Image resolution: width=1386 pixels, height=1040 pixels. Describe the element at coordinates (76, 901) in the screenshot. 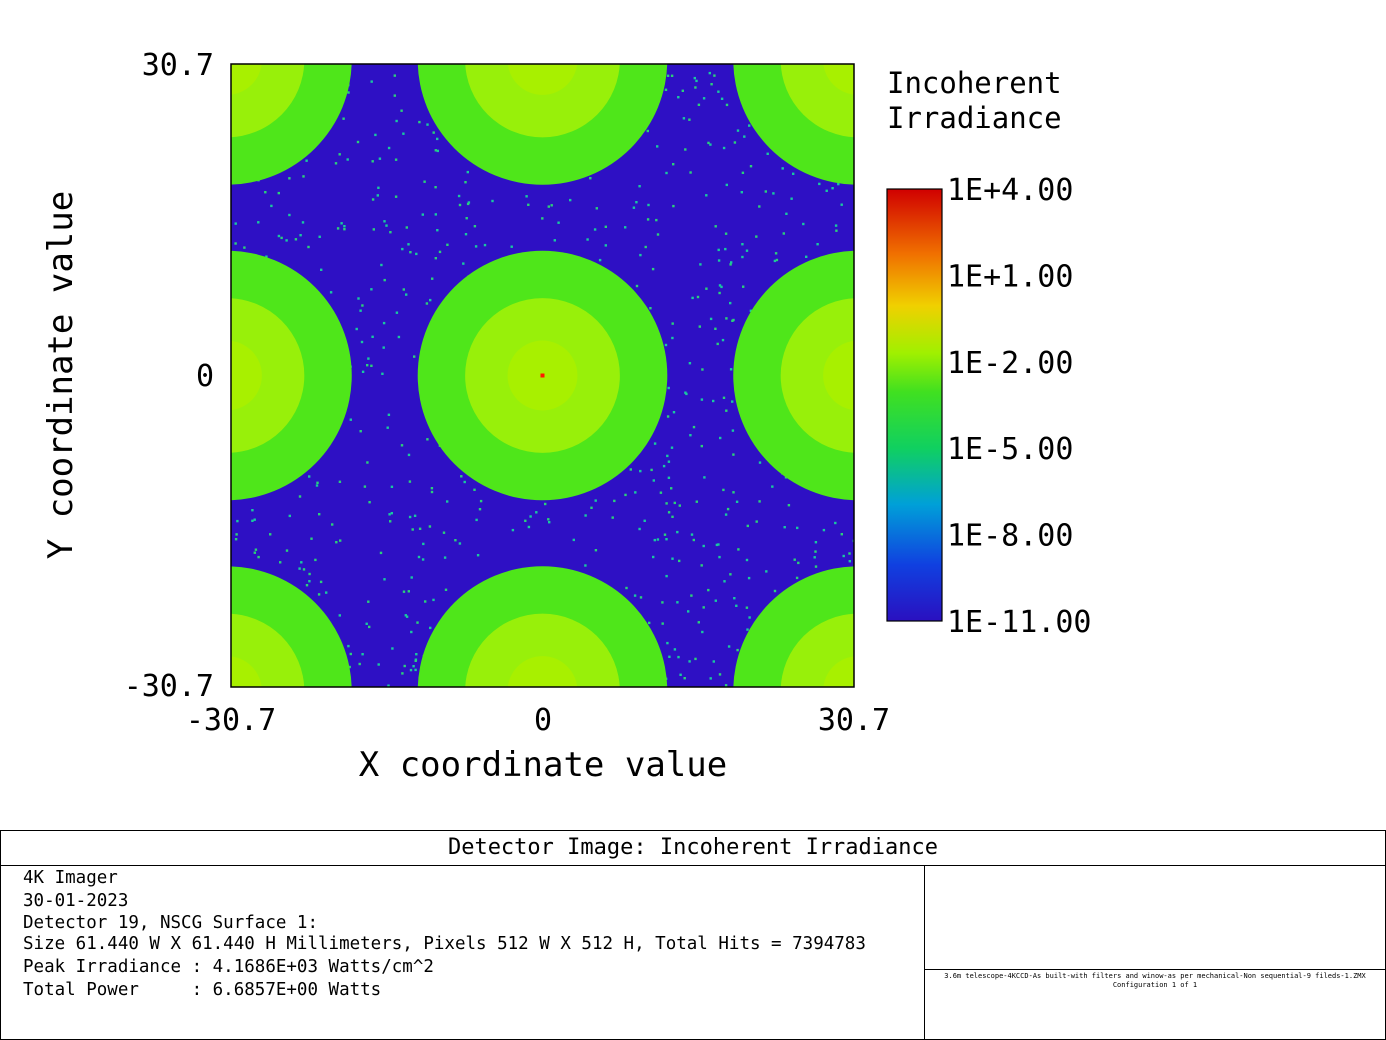

I see `info-line-2: 30-01-2023` at that location.